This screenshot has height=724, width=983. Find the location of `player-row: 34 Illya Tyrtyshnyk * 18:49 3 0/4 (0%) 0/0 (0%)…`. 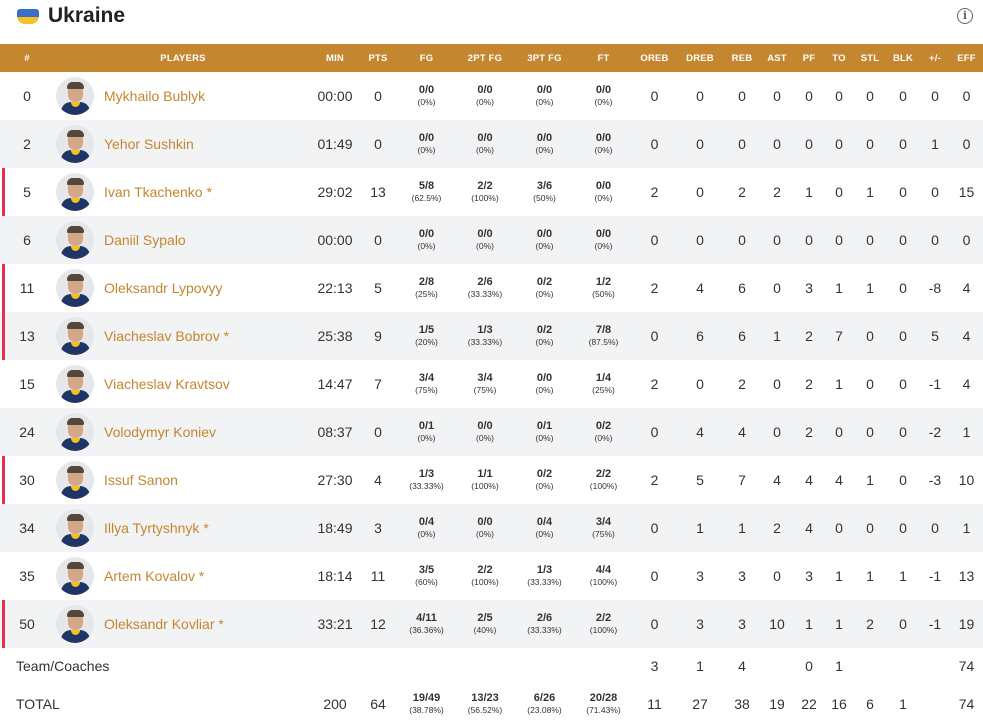

player-row: 34 Illya Tyrtyshnyk * 18:49 3 0/4 (0%) 0/0 (0%)… is located at coordinates (491, 528).